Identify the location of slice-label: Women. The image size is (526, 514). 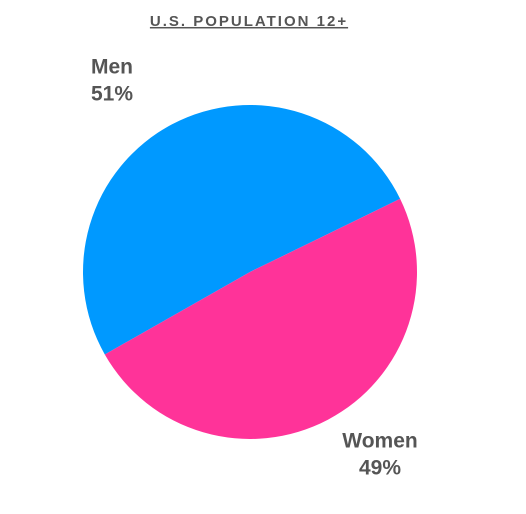
(379, 441).